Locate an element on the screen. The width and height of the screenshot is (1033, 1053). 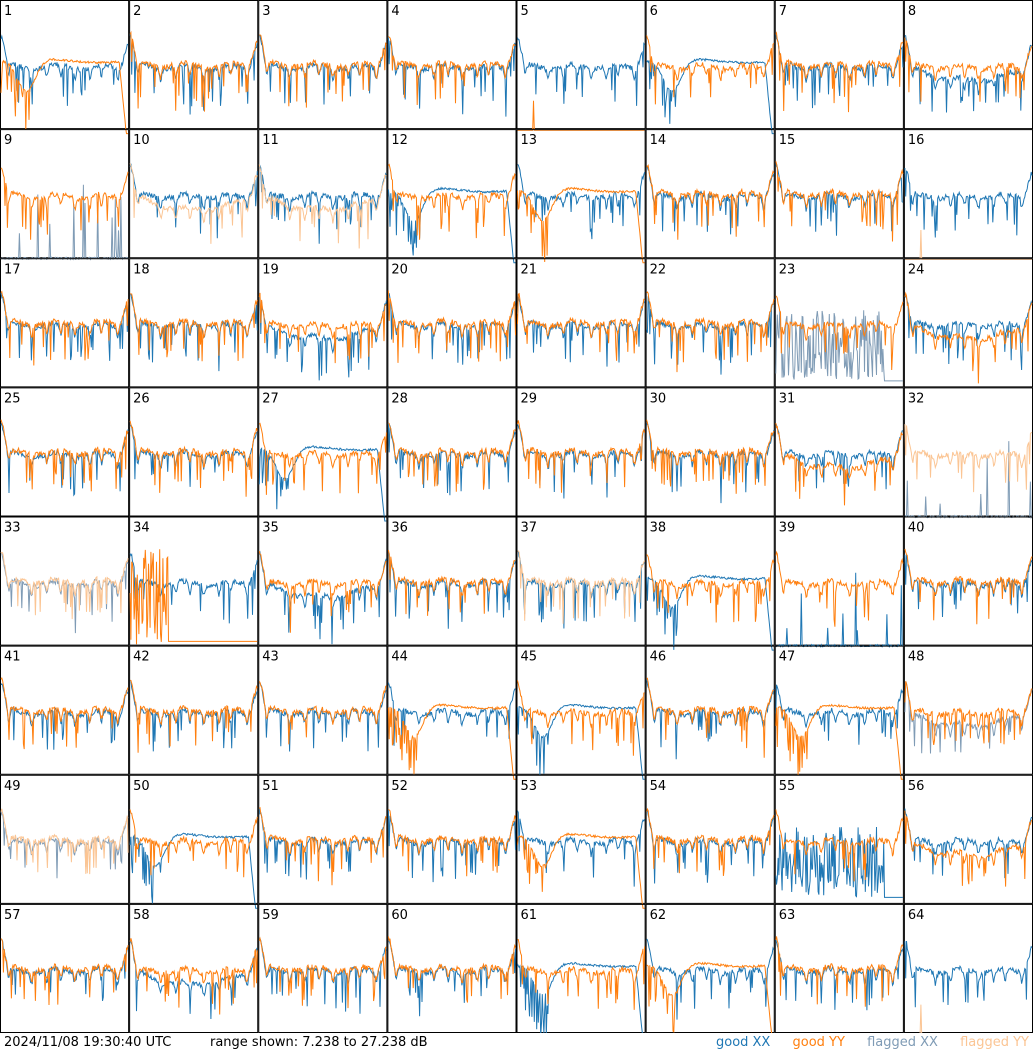
panel-25: 25 is located at coordinates (65, 452).